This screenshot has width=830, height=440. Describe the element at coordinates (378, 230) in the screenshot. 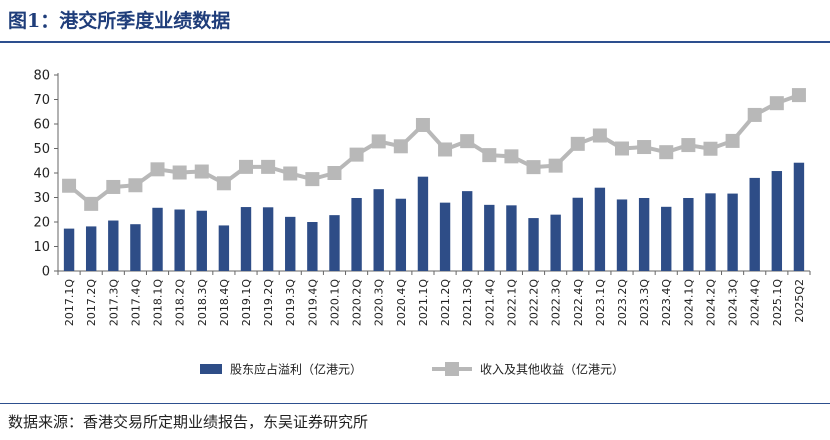

I see `bar-2020.3Q` at that location.